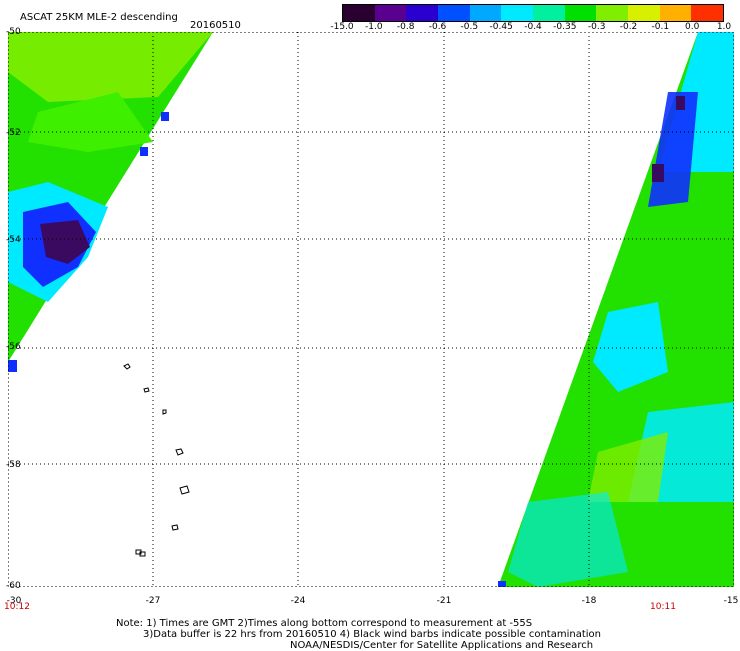 This screenshot has height=651, width=740. Describe the element at coordinates (99, 17) in the screenshot. I see `map-title: ASCAT 25KM MLE-2 descending` at that location.